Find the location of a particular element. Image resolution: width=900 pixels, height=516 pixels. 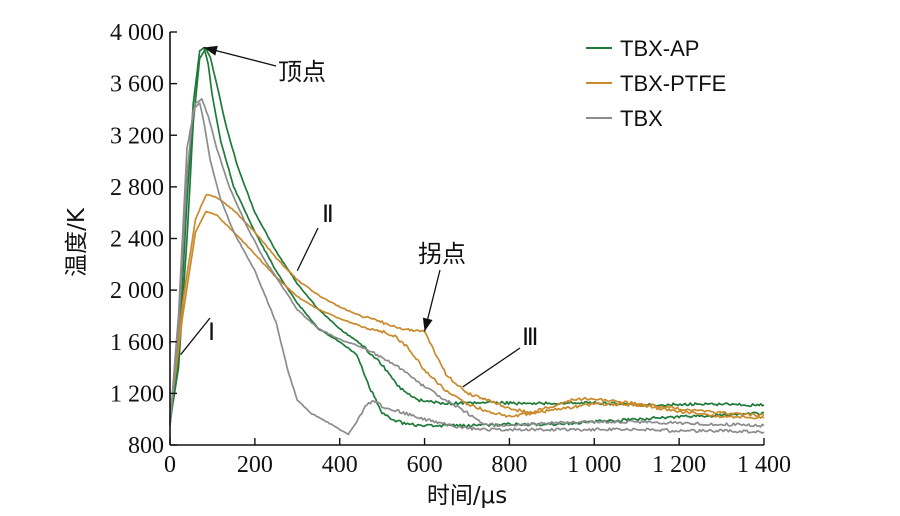

annotation-label: 顶点 is located at coordinates (302, 72).